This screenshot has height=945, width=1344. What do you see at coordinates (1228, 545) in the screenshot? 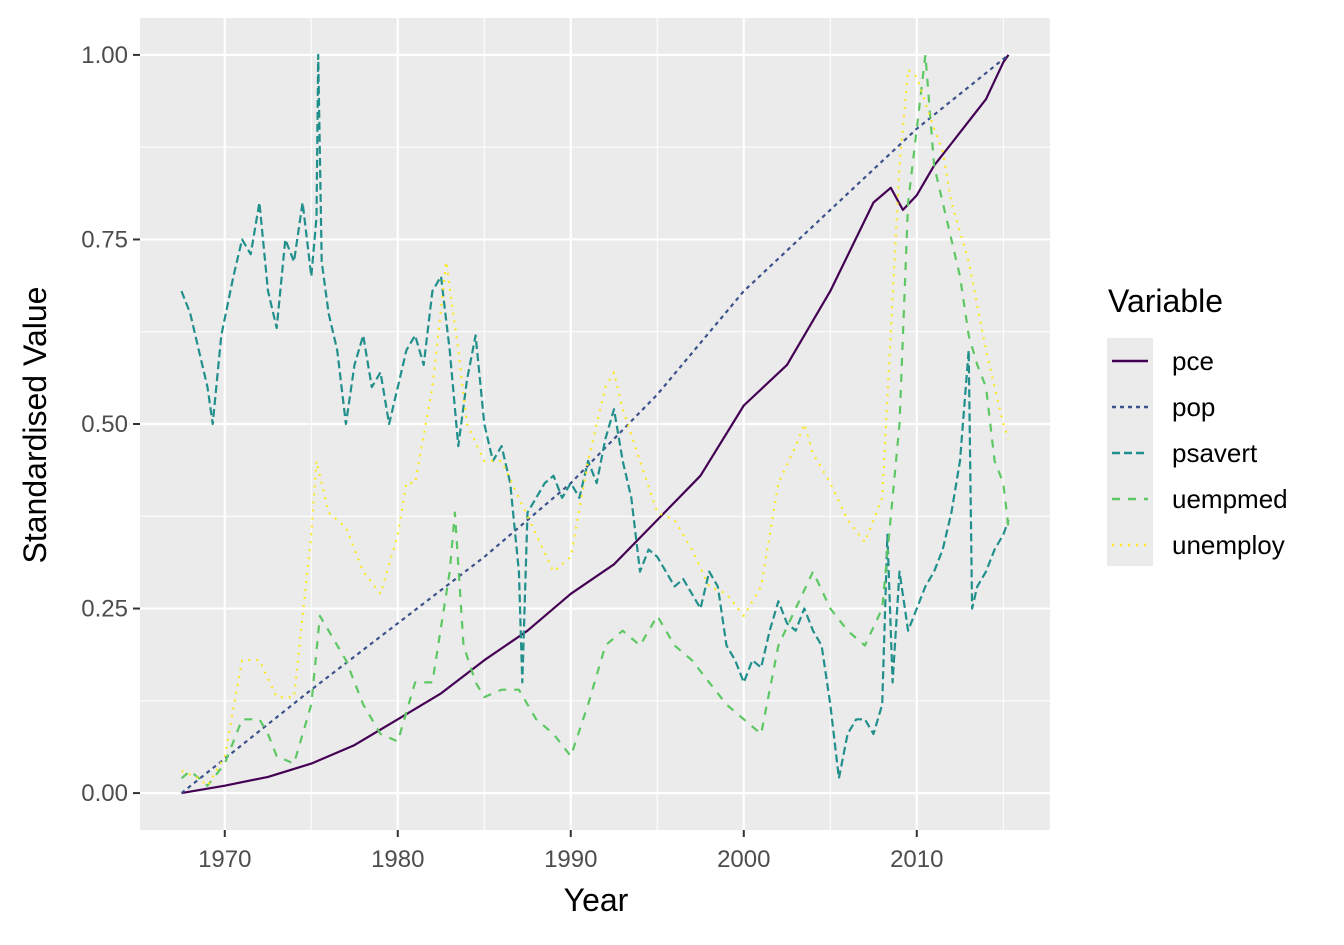
I see `legend-label-unemploy: unemploy` at bounding box center [1228, 545].